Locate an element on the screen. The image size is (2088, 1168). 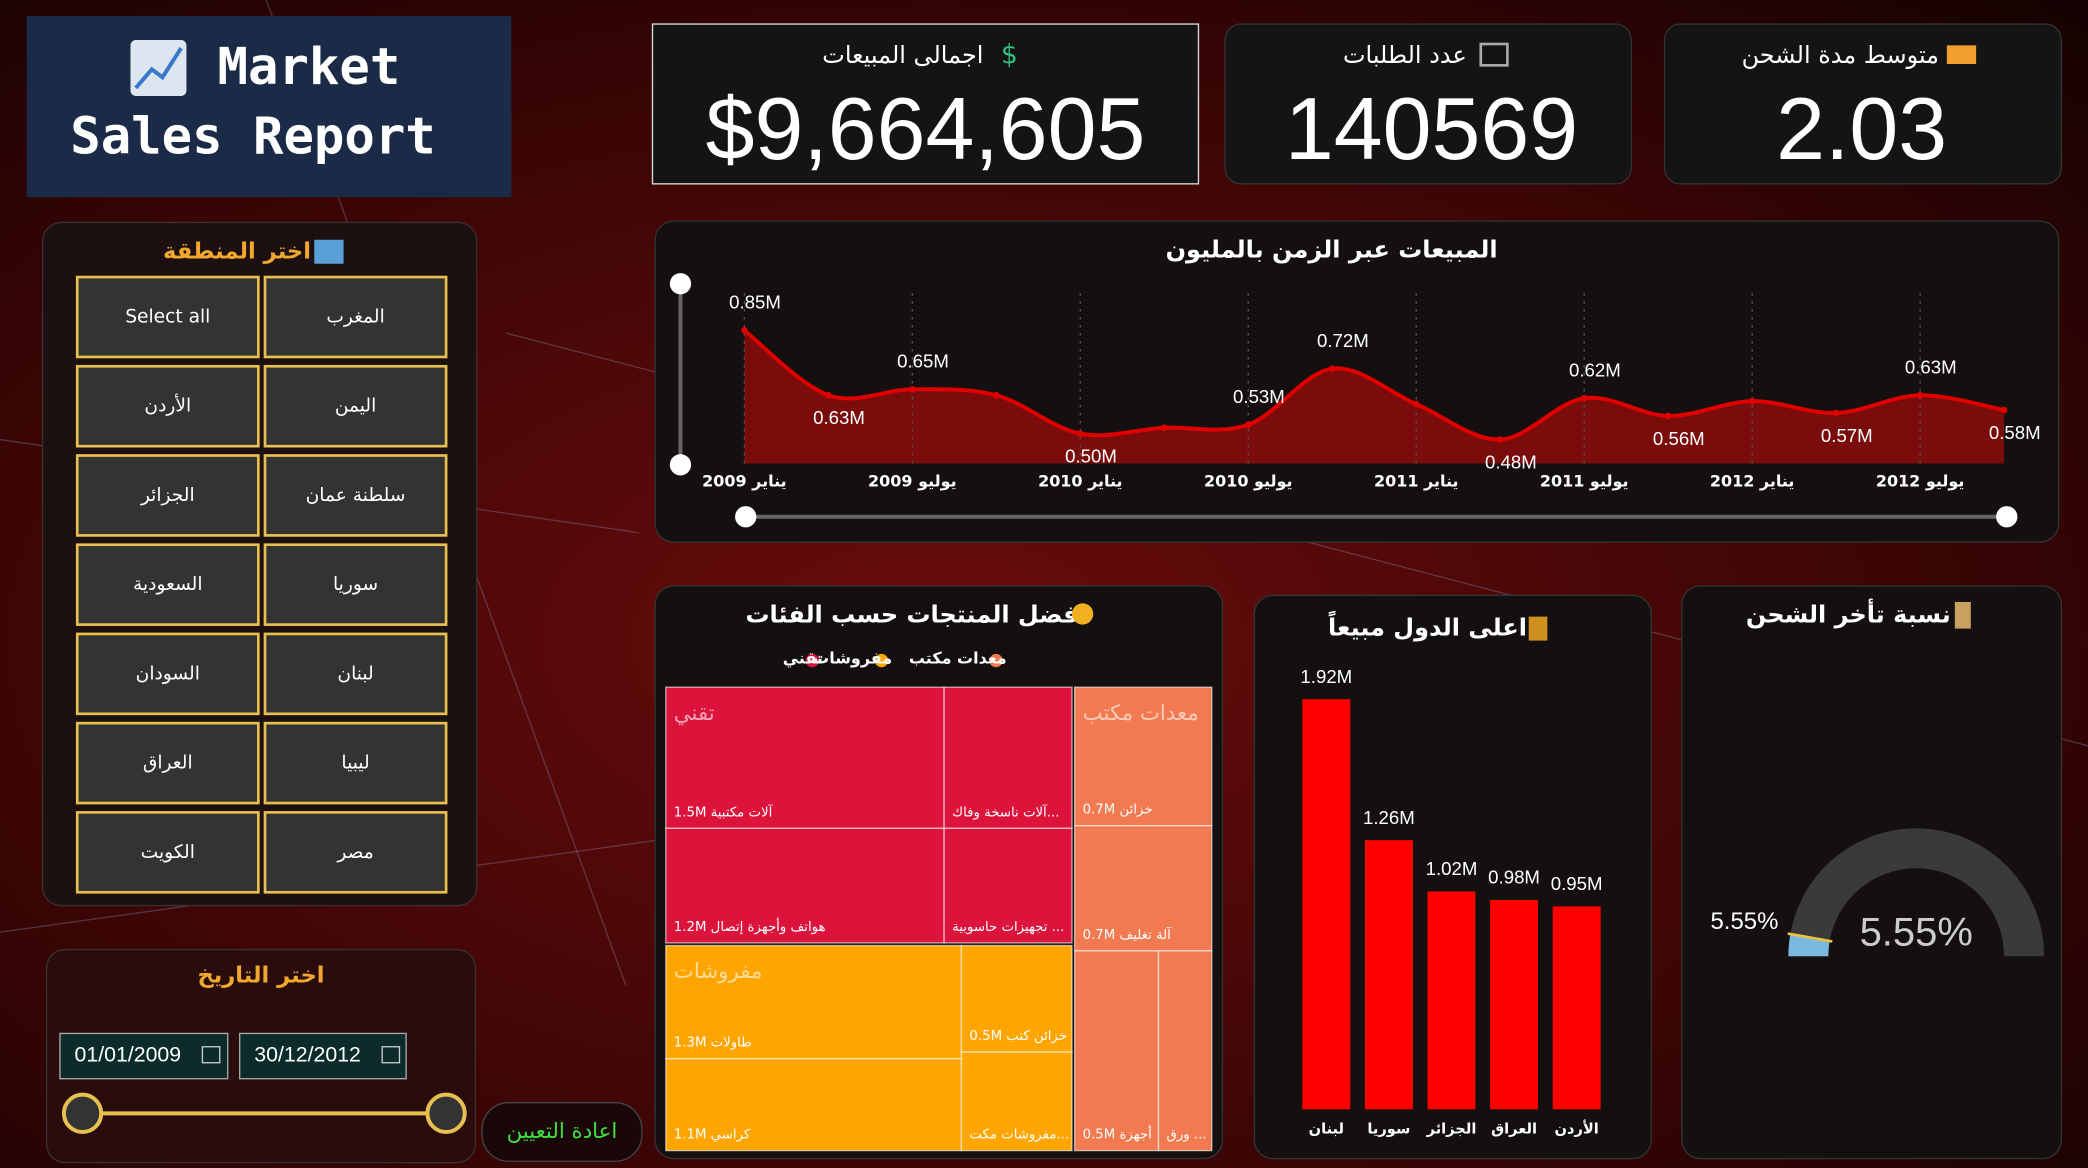
cell-label: 0.5M أجهزة is located at coordinates (1117, 1134).